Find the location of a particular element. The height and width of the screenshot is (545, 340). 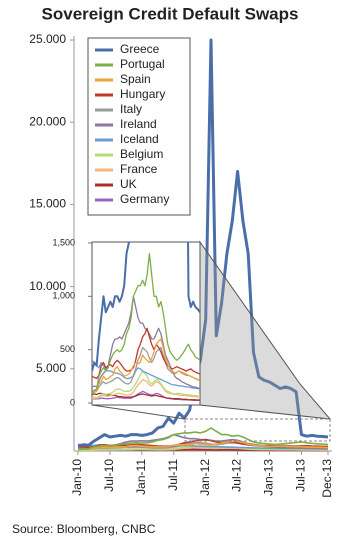

x-tick-label: Jul-10 is located at coordinates (109, 475).